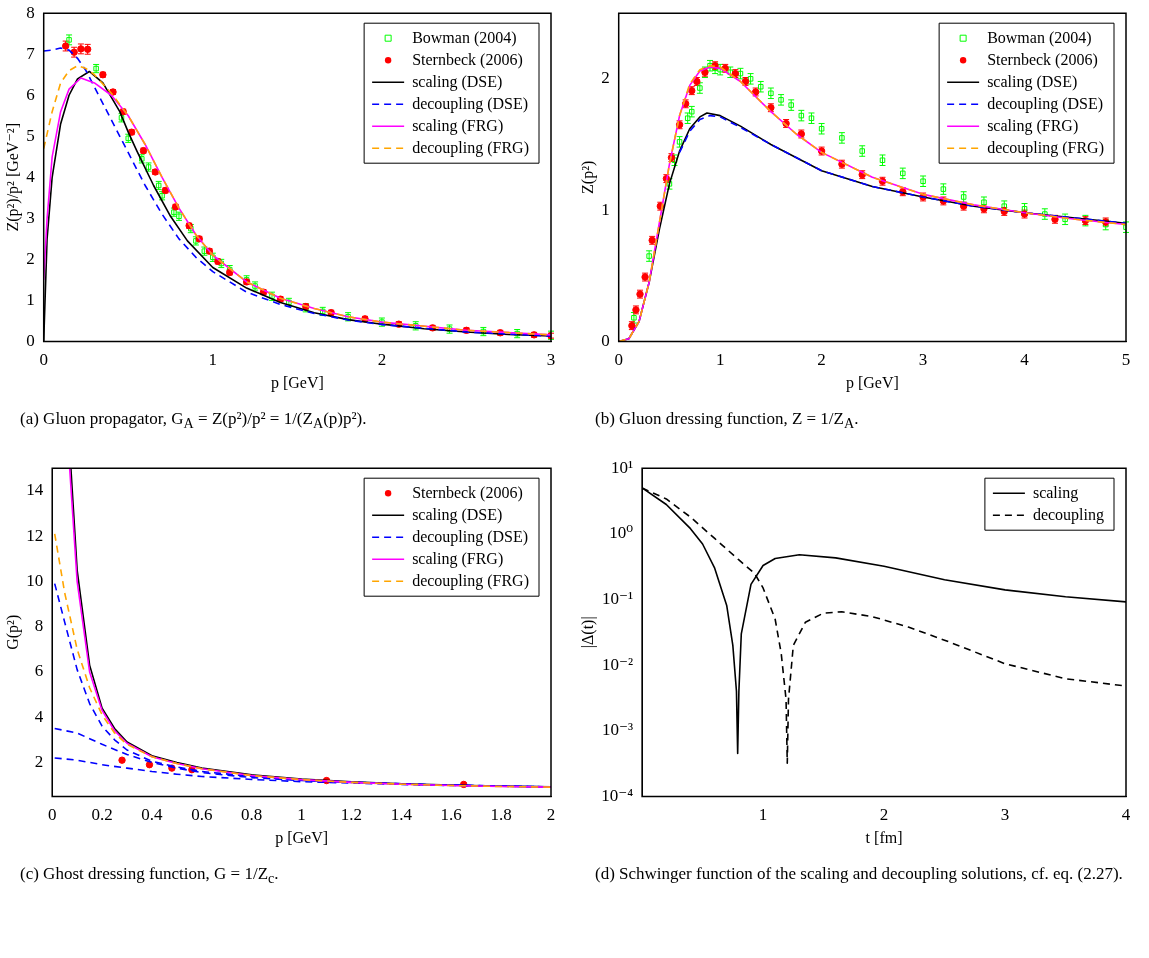 This screenshot has width=1149, height=958. Describe the element at coordinates (35, 535) in the screenshot. I see `y-tick-label: 12` at that location.